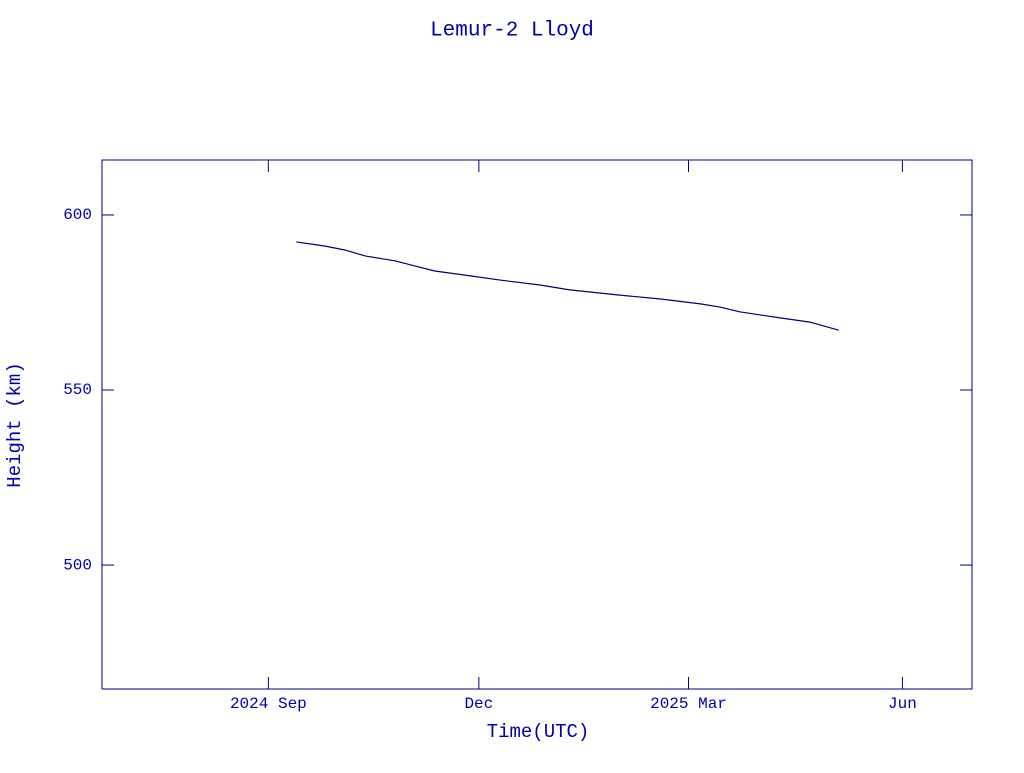 The width and height of the screenshot is (1024, 773). What do you see at coordinates (902, 704) in the screenshot?
I see `x-tick-label: Jun` at bounding box center [902, 704].